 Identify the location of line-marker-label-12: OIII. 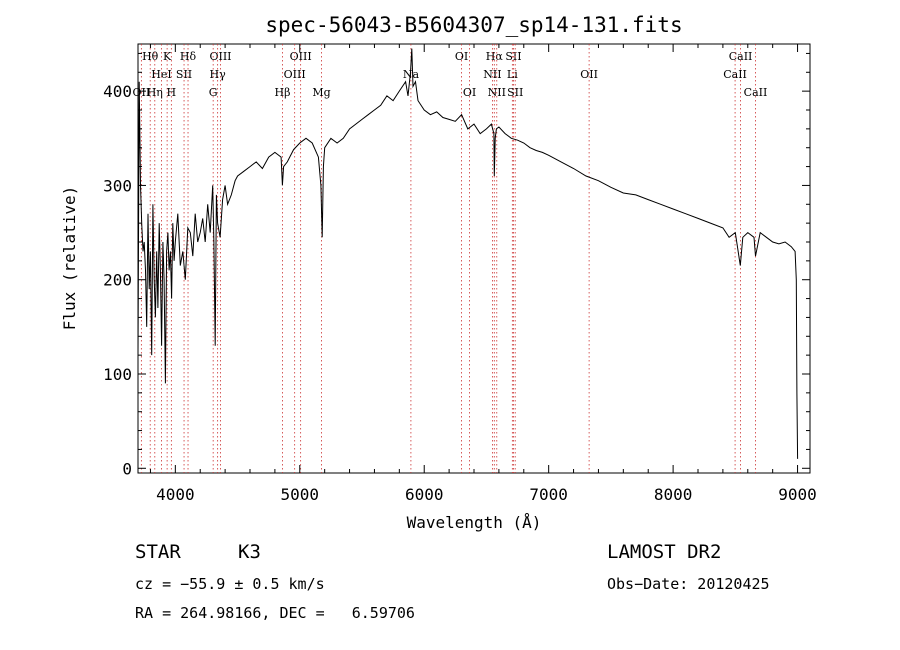
(295, 74).